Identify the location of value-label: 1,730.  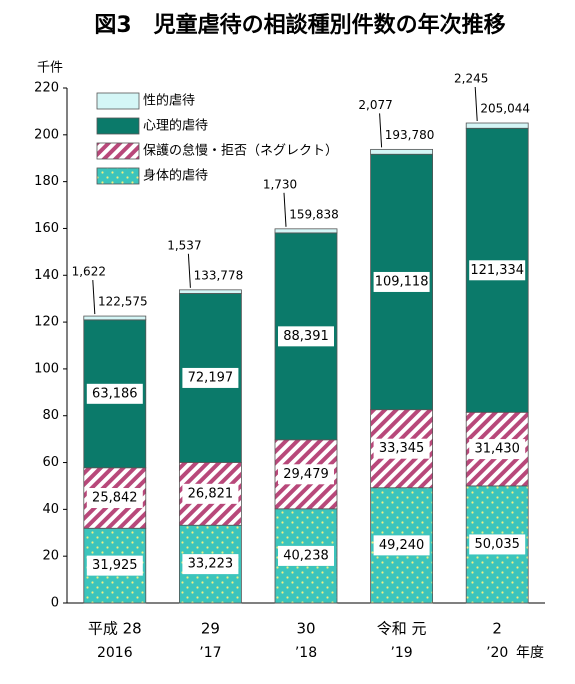
(280, 184).